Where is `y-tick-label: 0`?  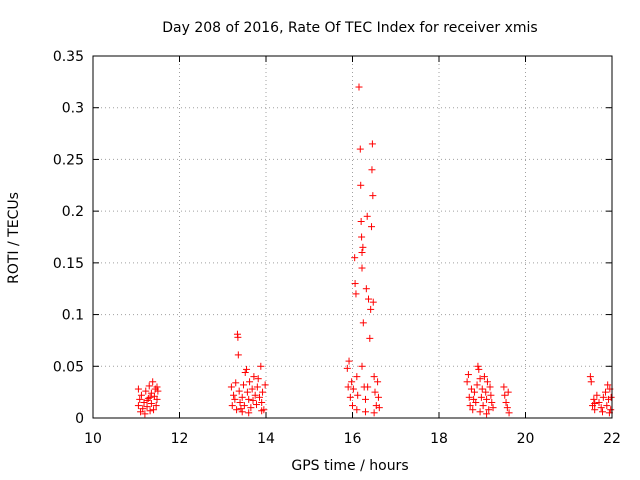 y-tick-label: 0 is located at coordinates (79, 419).